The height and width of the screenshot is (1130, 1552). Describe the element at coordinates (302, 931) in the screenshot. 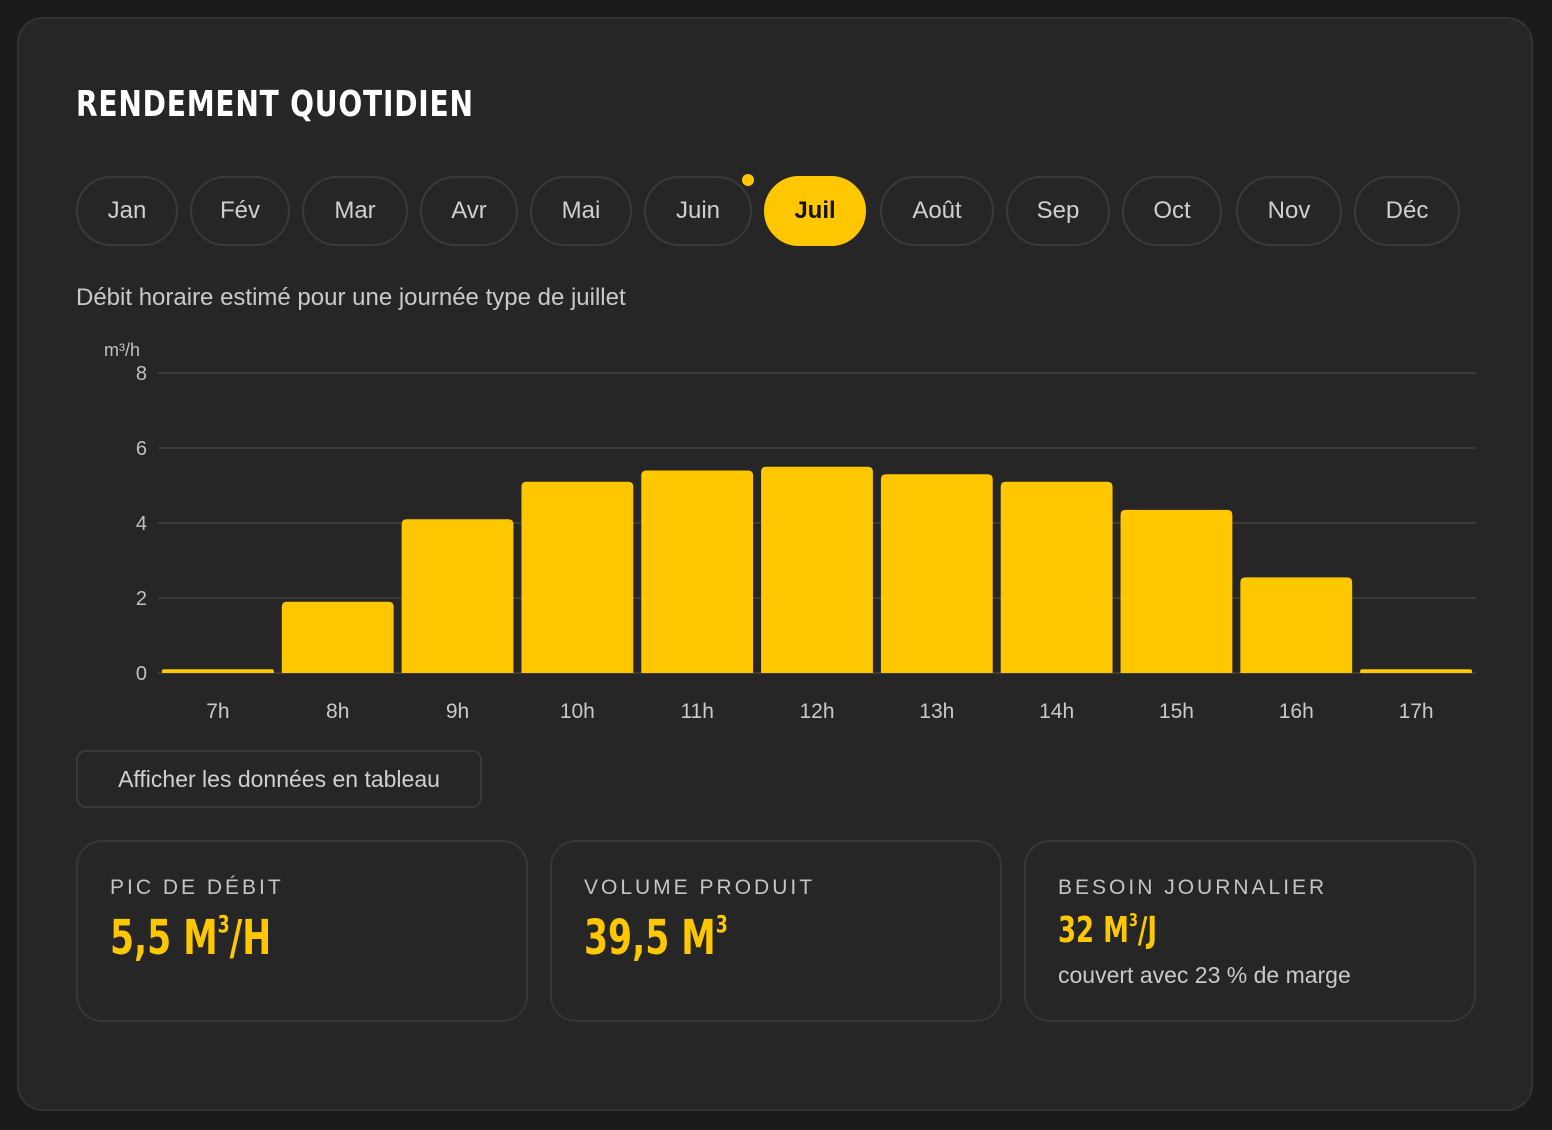

I see `stat-card-peak-flow: PIC DE DÉBIT 5,5 M3/H` at that location.